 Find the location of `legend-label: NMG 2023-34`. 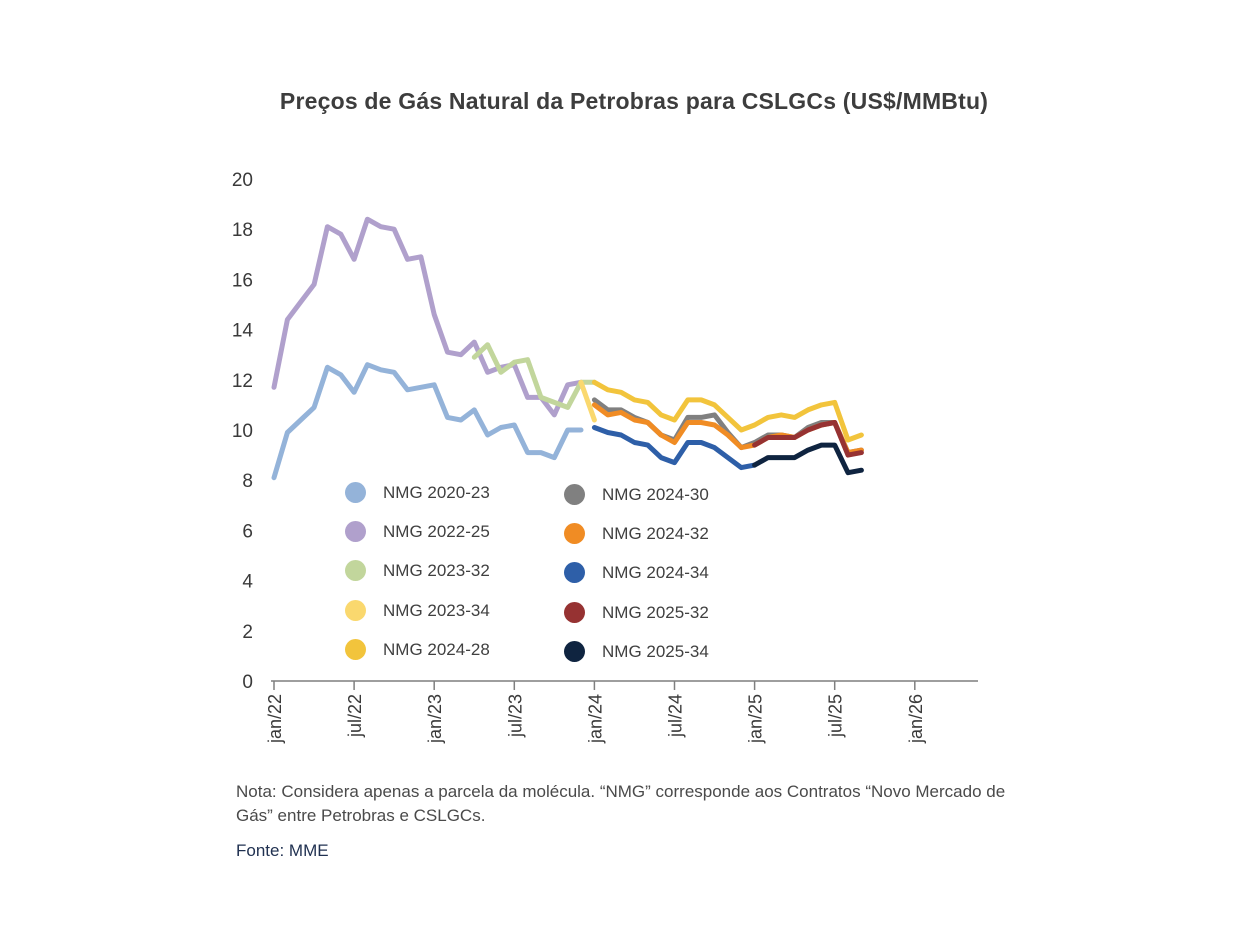

legend-label: NMG 2023-34 is located at coordinates (436, 610).